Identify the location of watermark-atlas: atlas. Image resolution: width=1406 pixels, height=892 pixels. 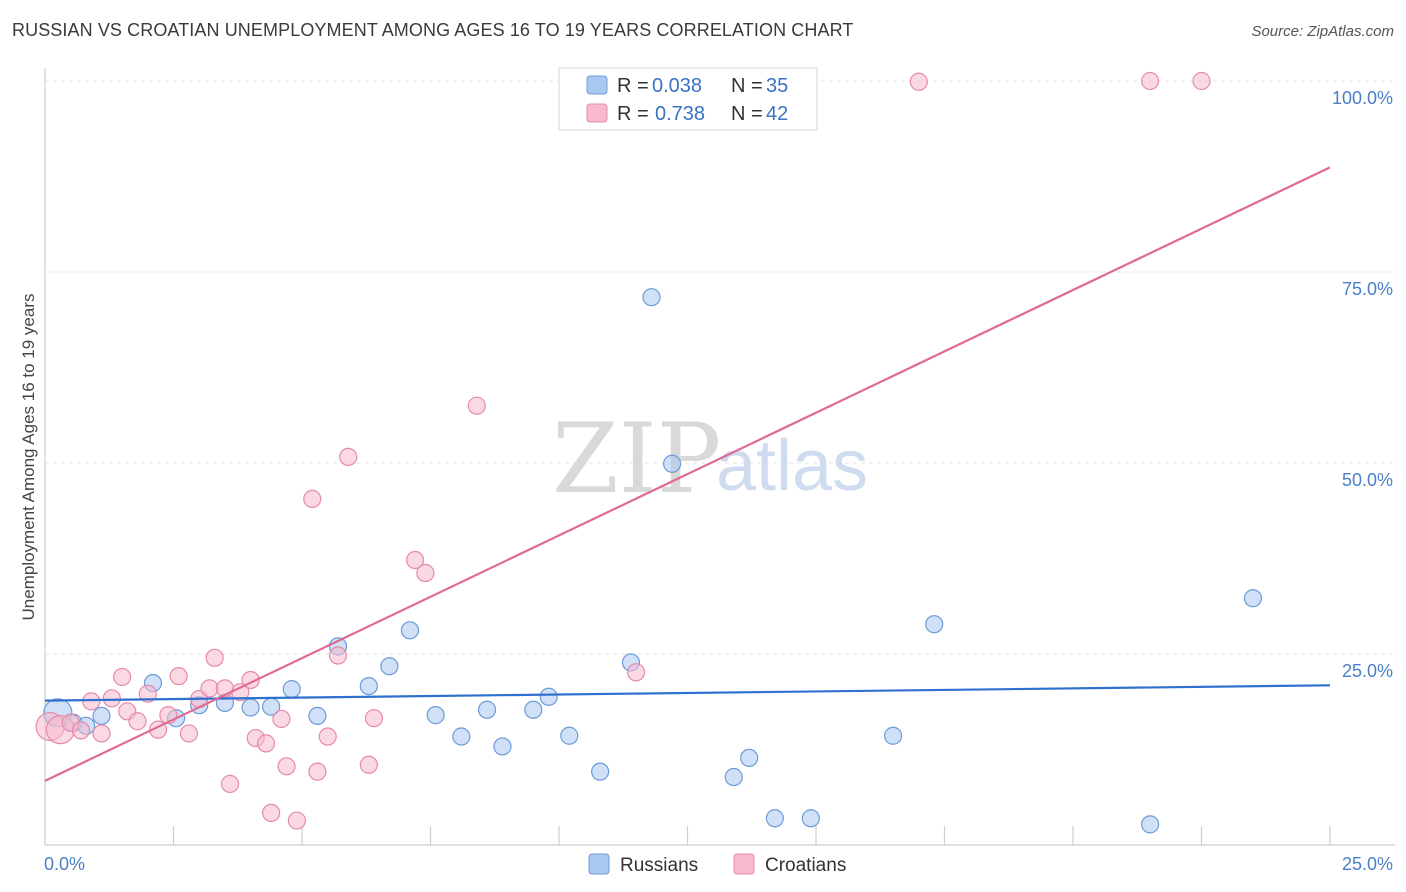
(792, 466).